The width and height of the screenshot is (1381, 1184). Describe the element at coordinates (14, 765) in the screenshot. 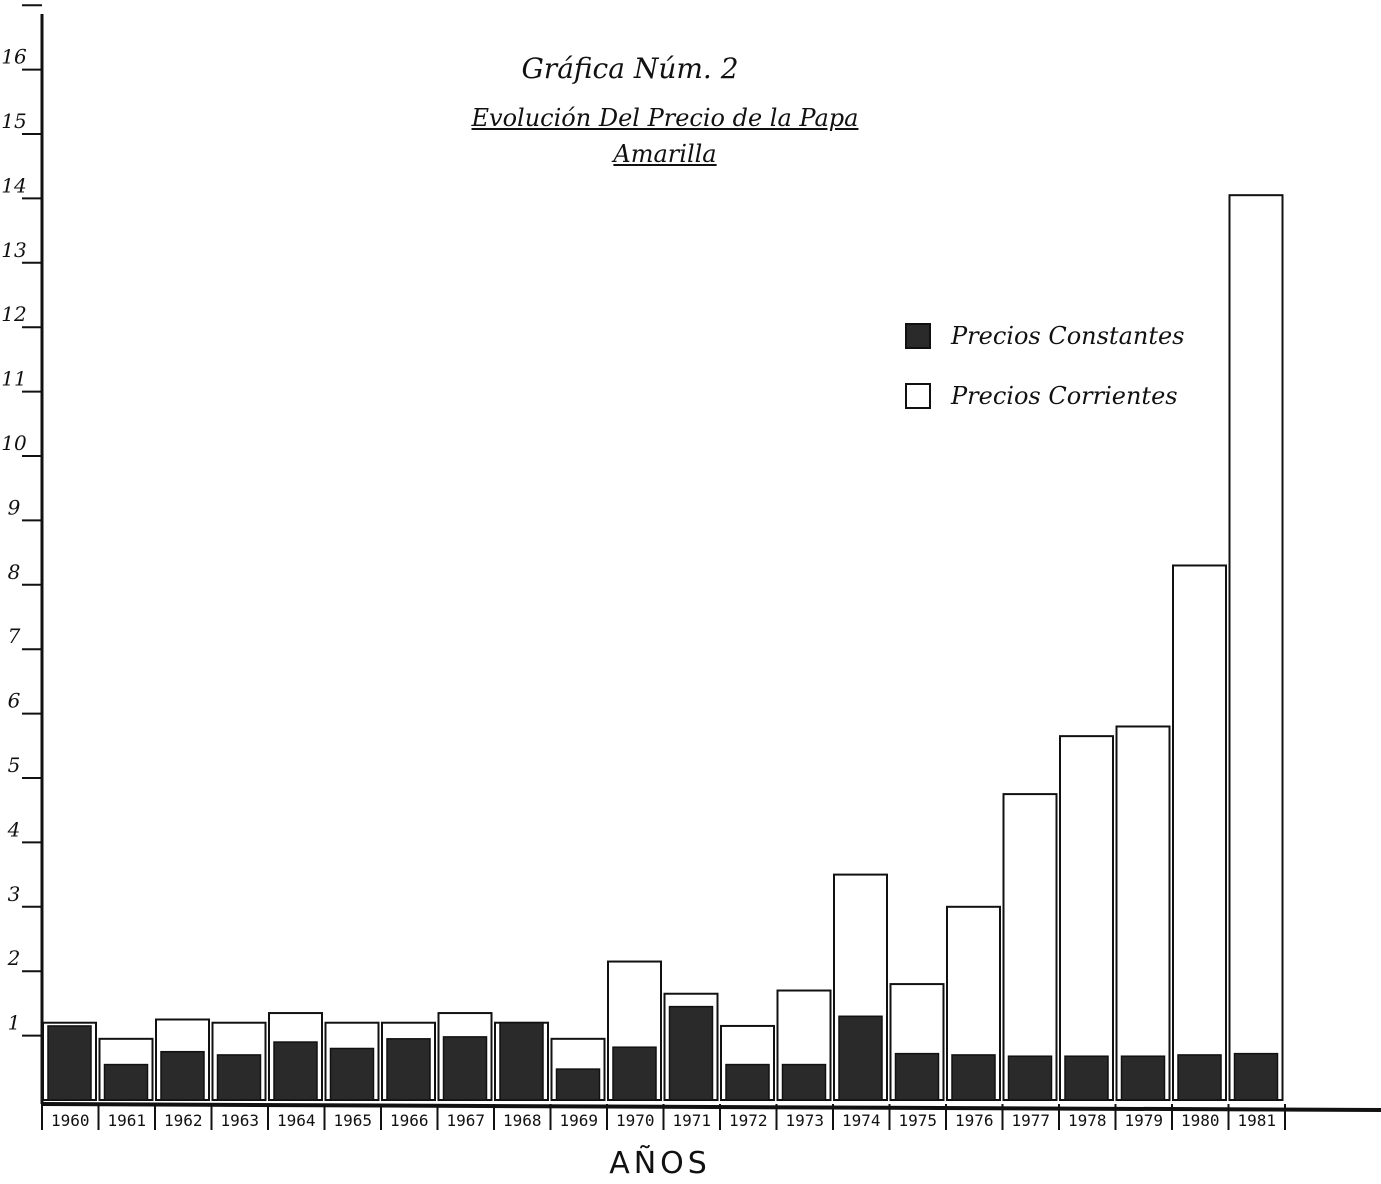

I see `y-tick-label-5: 5` at that location.